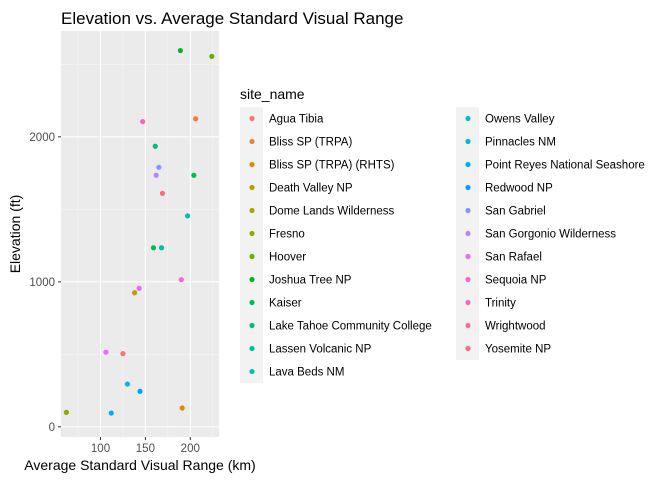 The width and height of the screenshot is (672, 480). I want to click on y-axis-ticks: 0 1000 2000, so click(45, 283).